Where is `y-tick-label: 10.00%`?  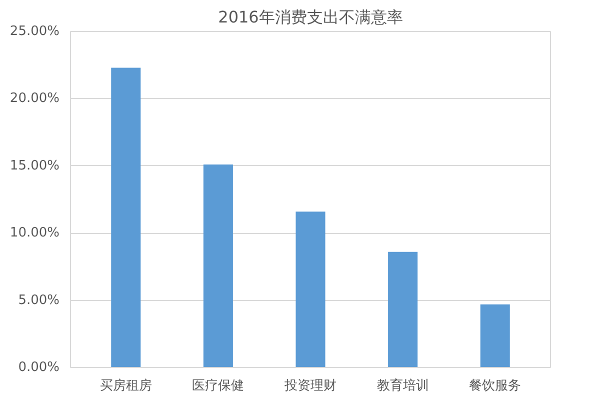
y-tick-label: 10.00% is located at coordinates (35, 233).